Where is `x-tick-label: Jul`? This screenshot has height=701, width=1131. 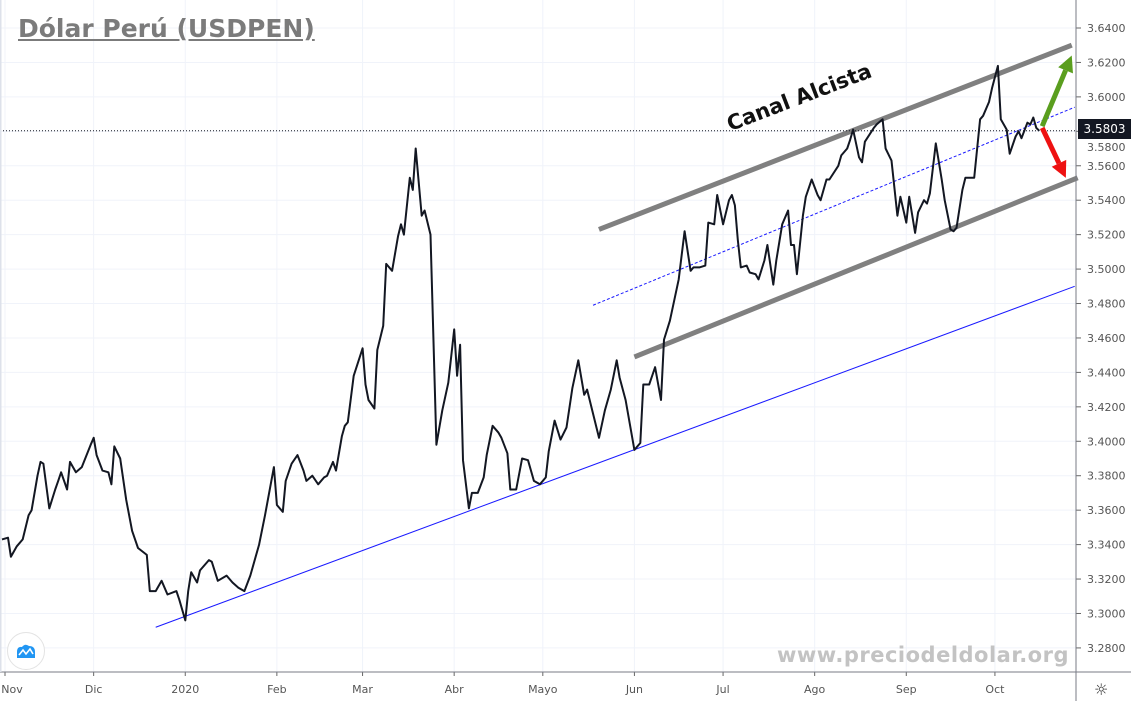 x-tick-label: Jul is located at coordinates (722, 689).